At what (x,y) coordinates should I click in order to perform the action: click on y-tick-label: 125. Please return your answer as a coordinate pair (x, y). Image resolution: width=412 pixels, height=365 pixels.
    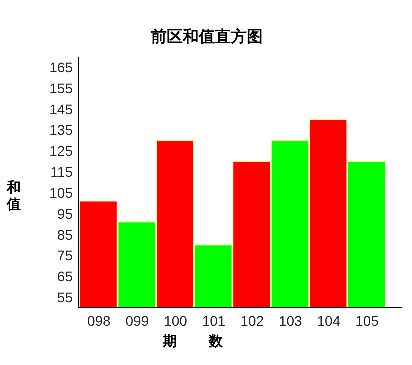
    Looking at the image, I should click on (62, 151).